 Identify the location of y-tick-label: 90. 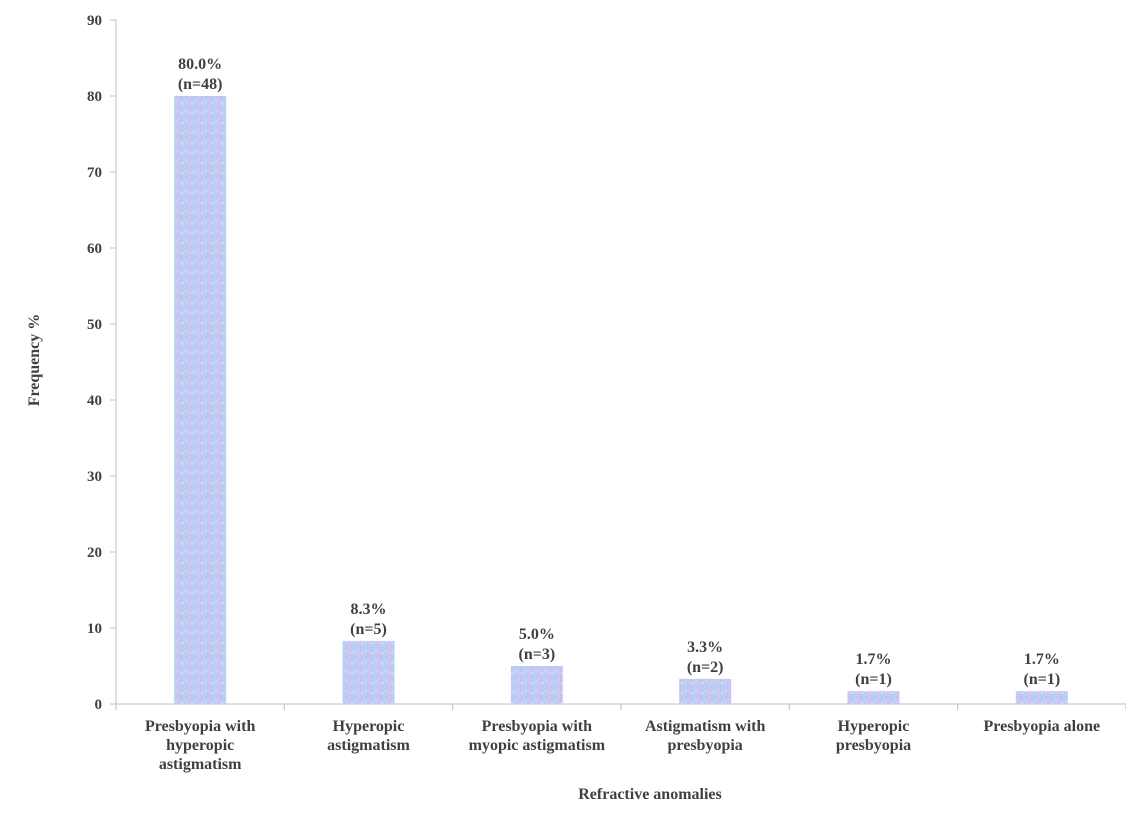
(94, 21).